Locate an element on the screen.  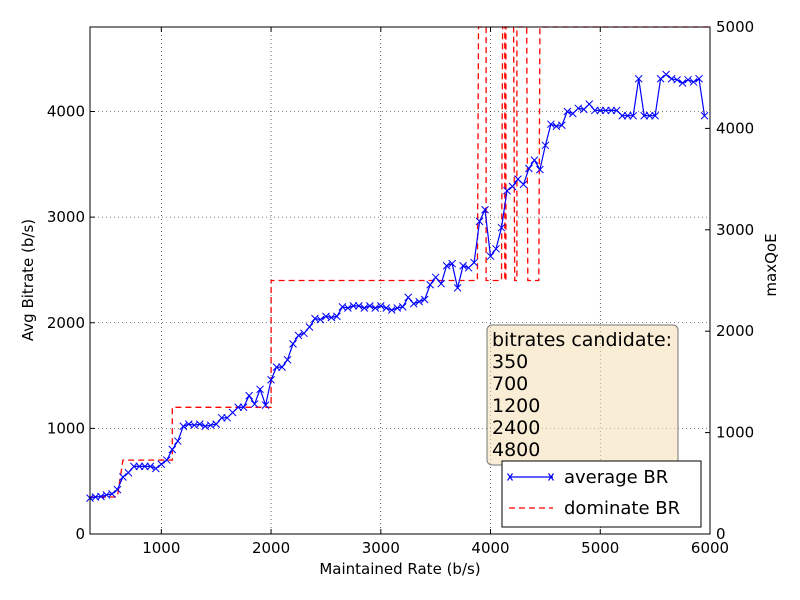
y2-tick-label: 3000 is located at coordinates (735, 230).